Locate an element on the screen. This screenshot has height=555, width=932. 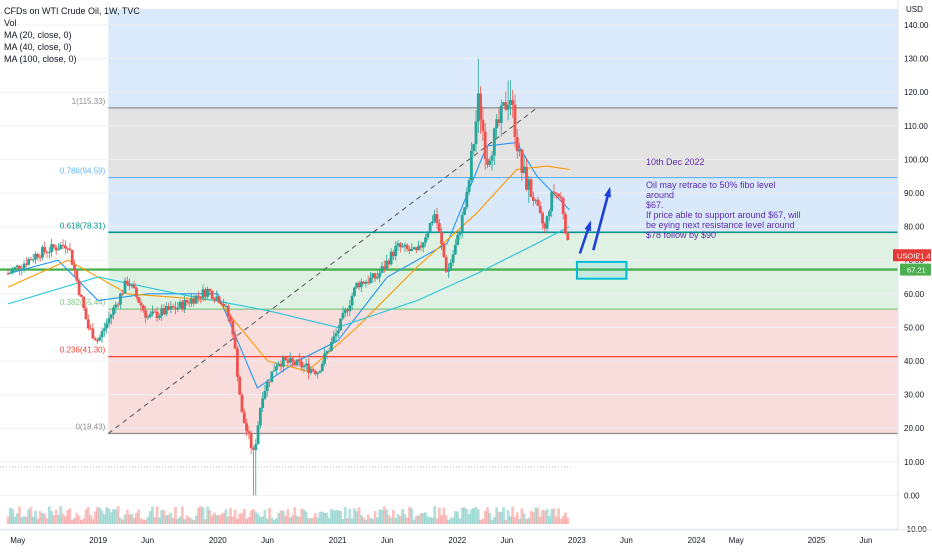
annotation-date: 10th Dec 2022 is located at coordinates (675, 162).